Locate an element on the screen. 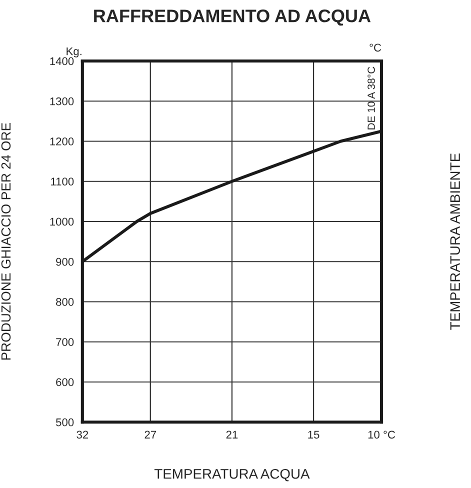  text: °C is located at coordinates (376, 48).